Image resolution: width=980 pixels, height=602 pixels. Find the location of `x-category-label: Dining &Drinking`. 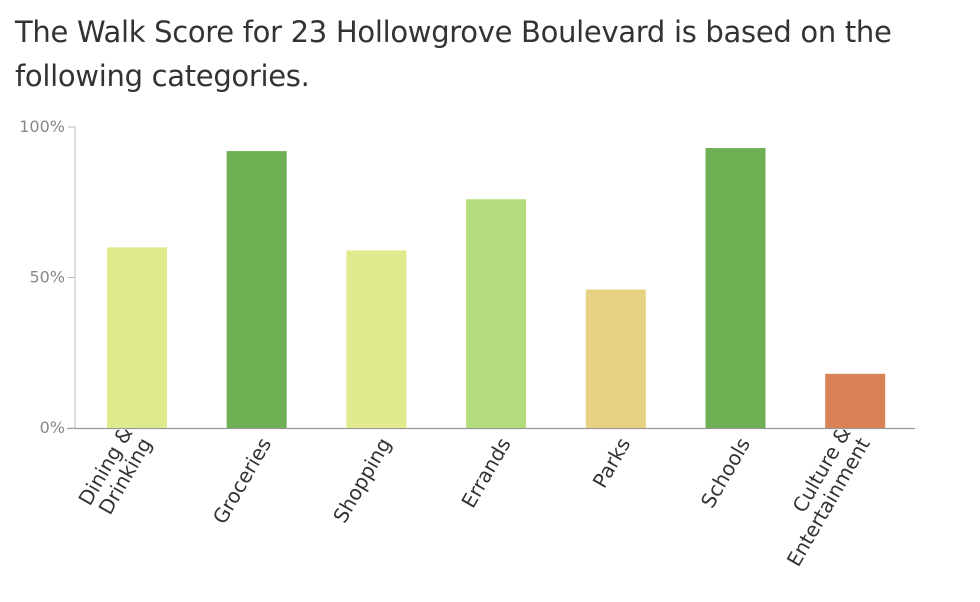

x-category-label: Dining &Drinking is located at coordinates (114, 472).